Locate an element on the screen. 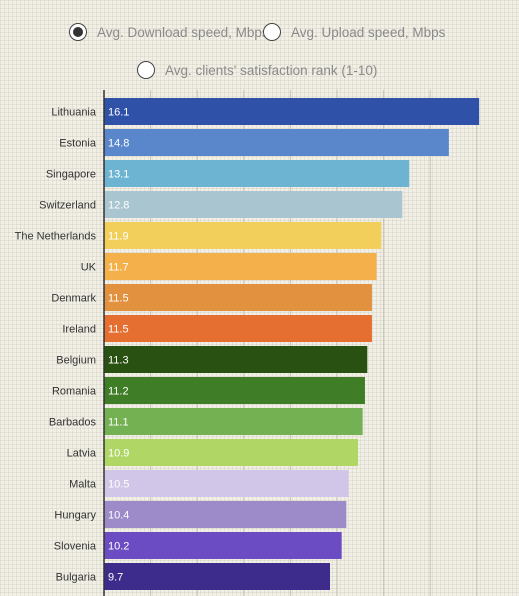  upload-speed-radio: Avg. Upload speed, Mbps is located at coordinates (354, 32).